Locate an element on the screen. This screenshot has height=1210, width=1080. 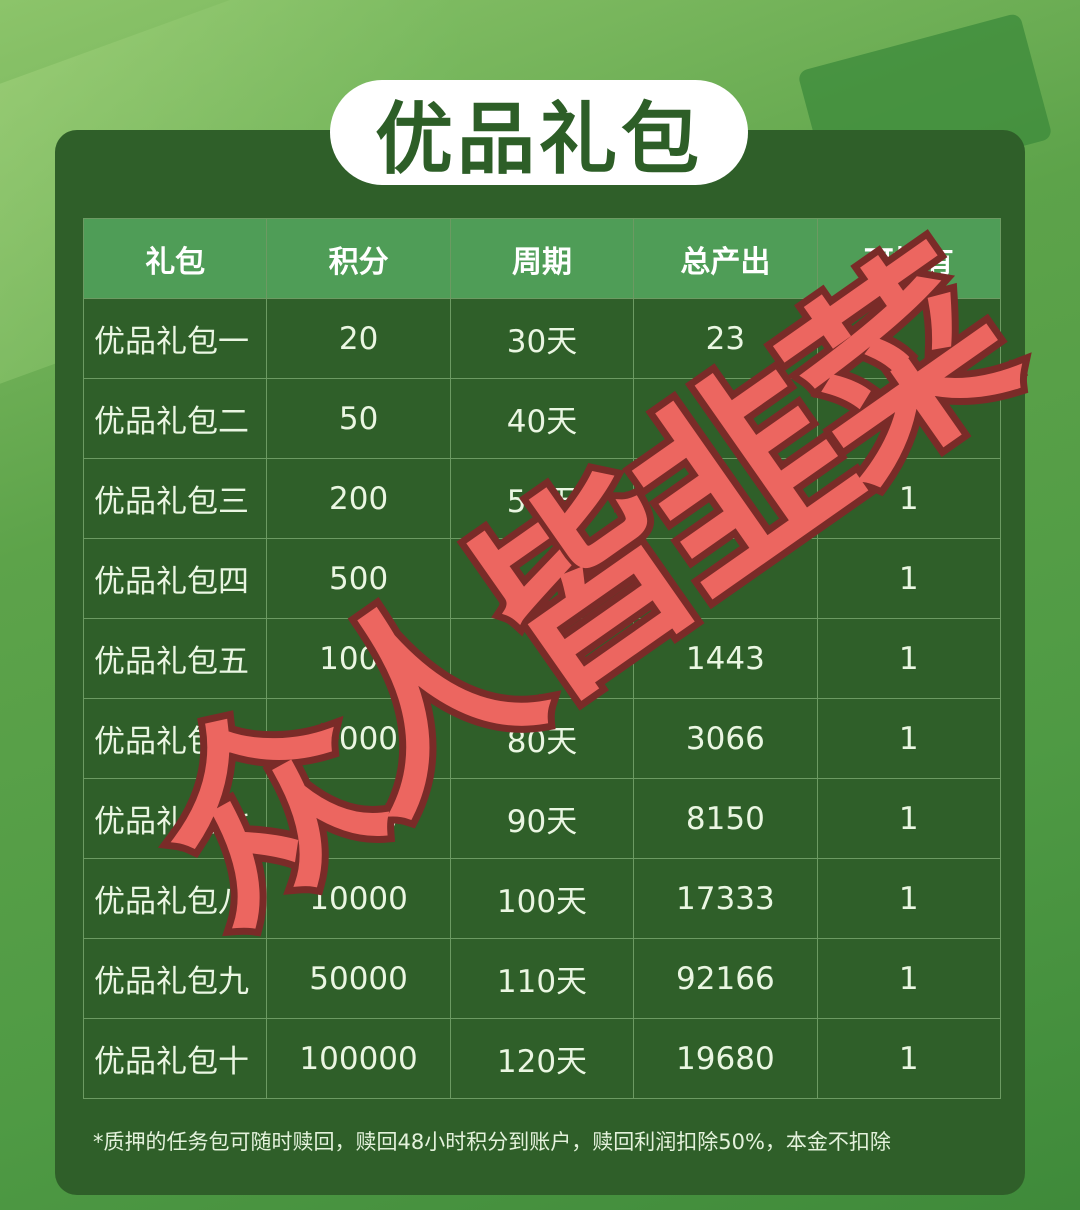
table-cell: 50 is located at coordinates (358, 418).